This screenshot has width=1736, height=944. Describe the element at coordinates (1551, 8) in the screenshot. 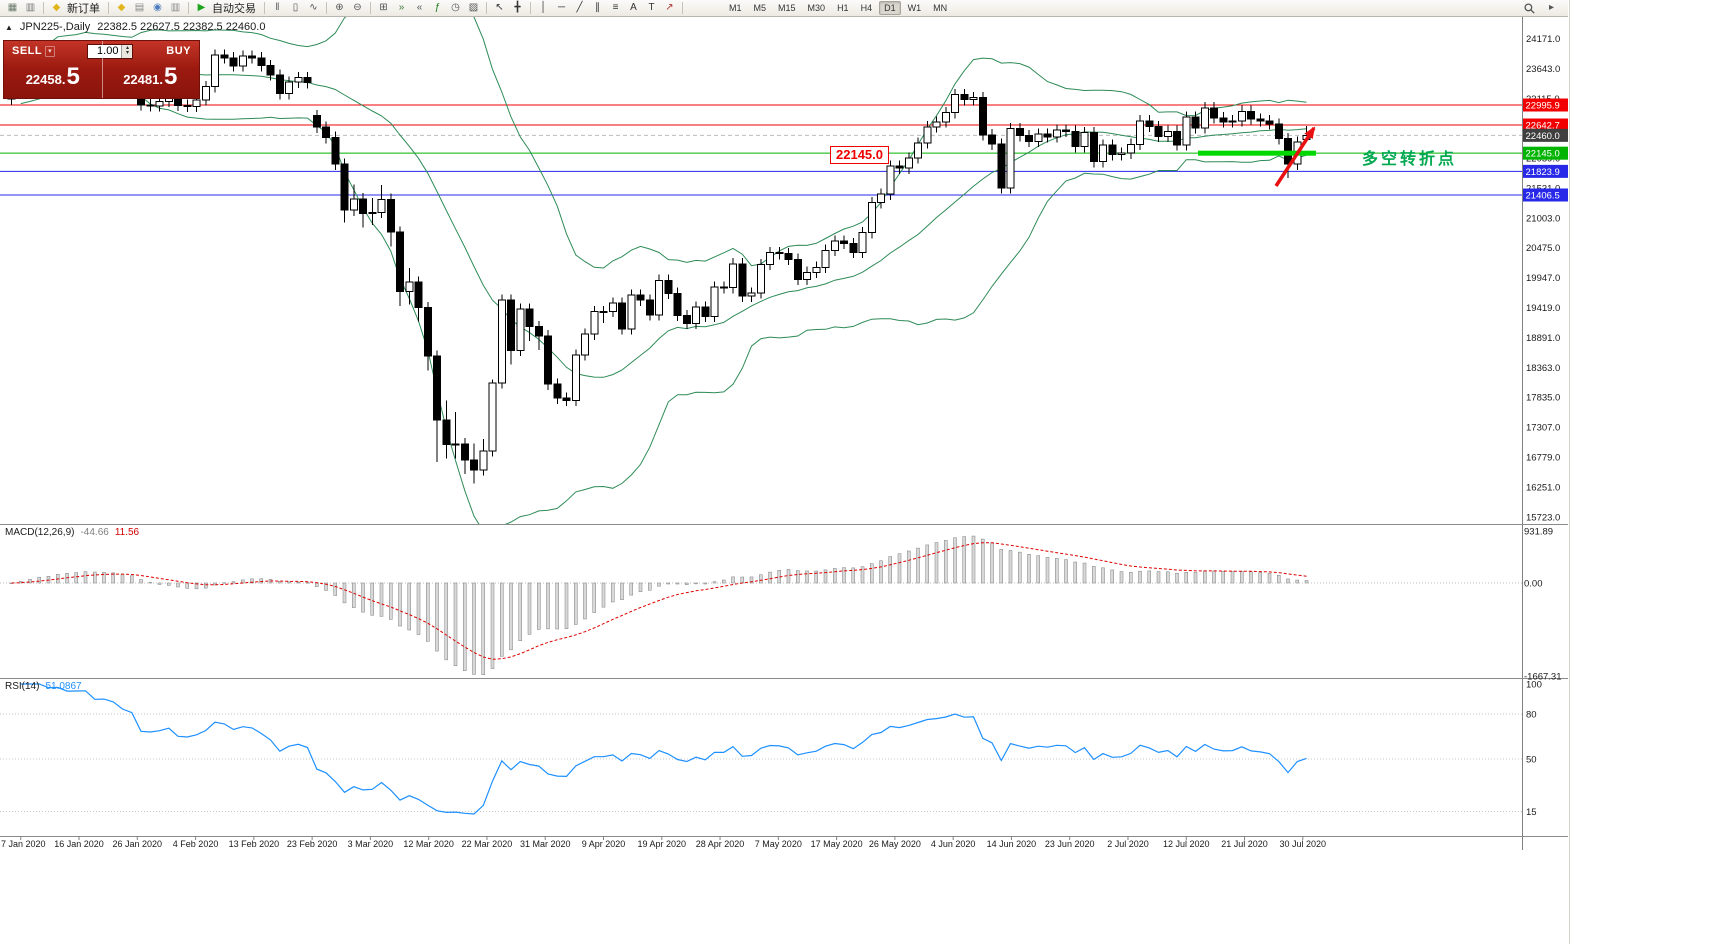

I see `toolbar-overflow-button: ▸` at that location.